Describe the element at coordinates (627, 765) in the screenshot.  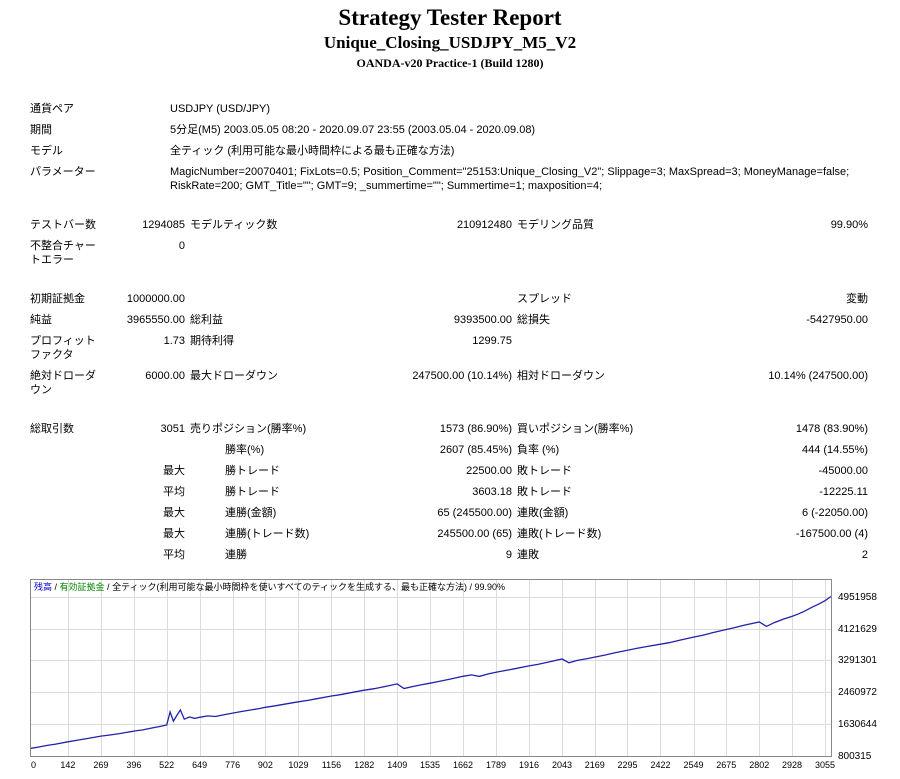
I see `x-tick-label: 2295` at that location.